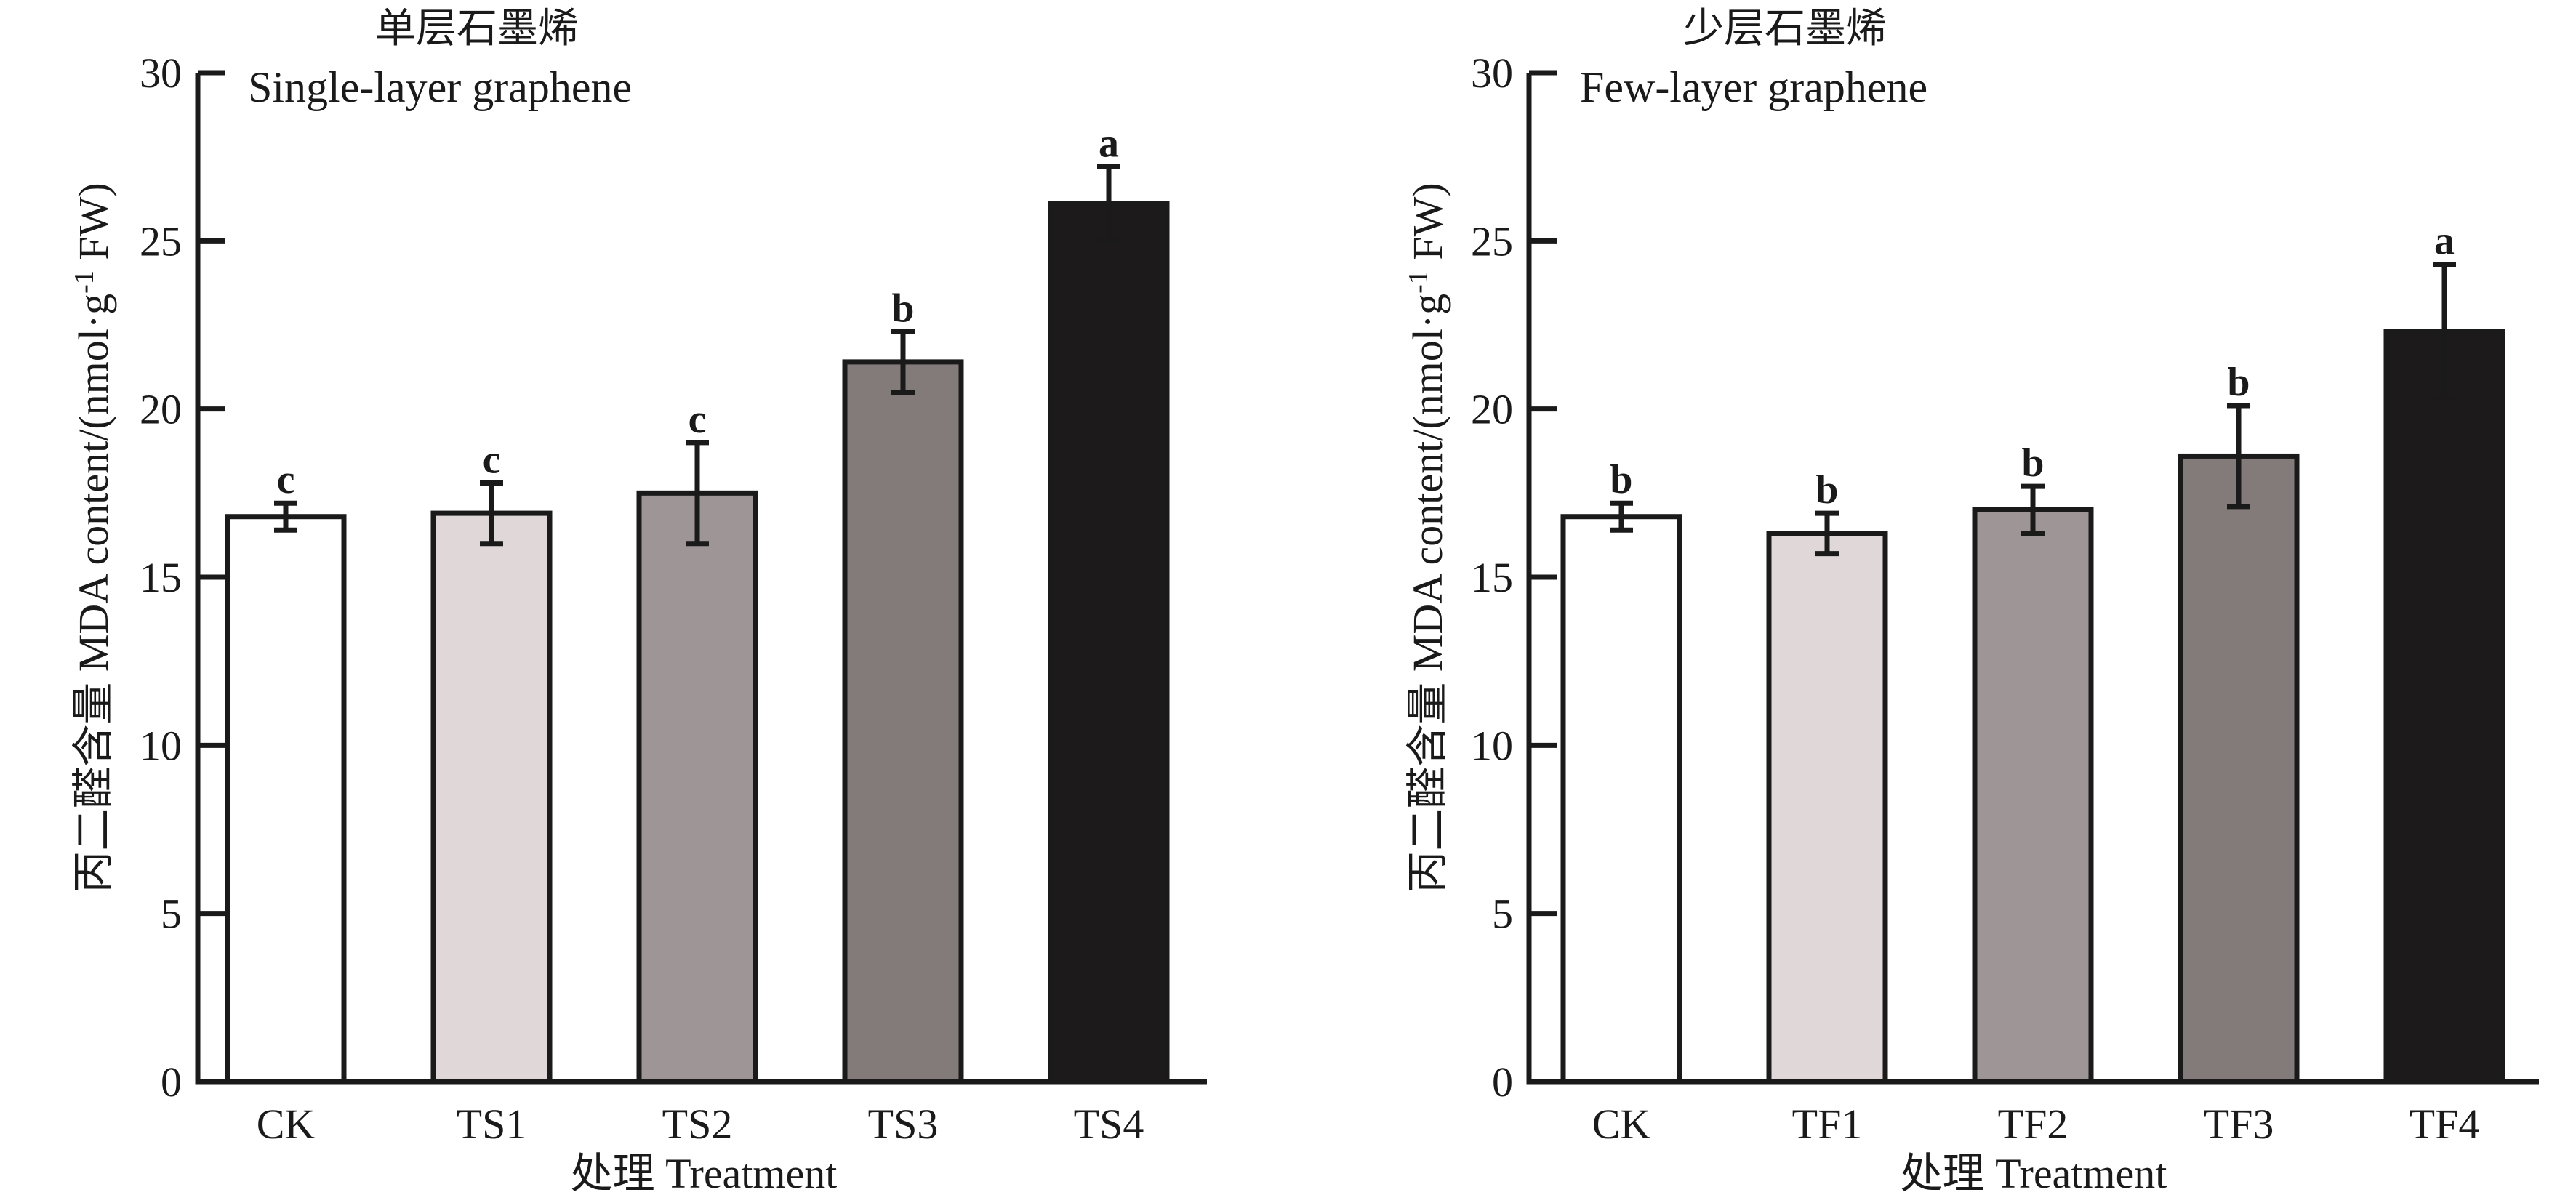  Describe the element at coordinates (1827, 808) in the screenshot. I see `bar-tf1` at that location.